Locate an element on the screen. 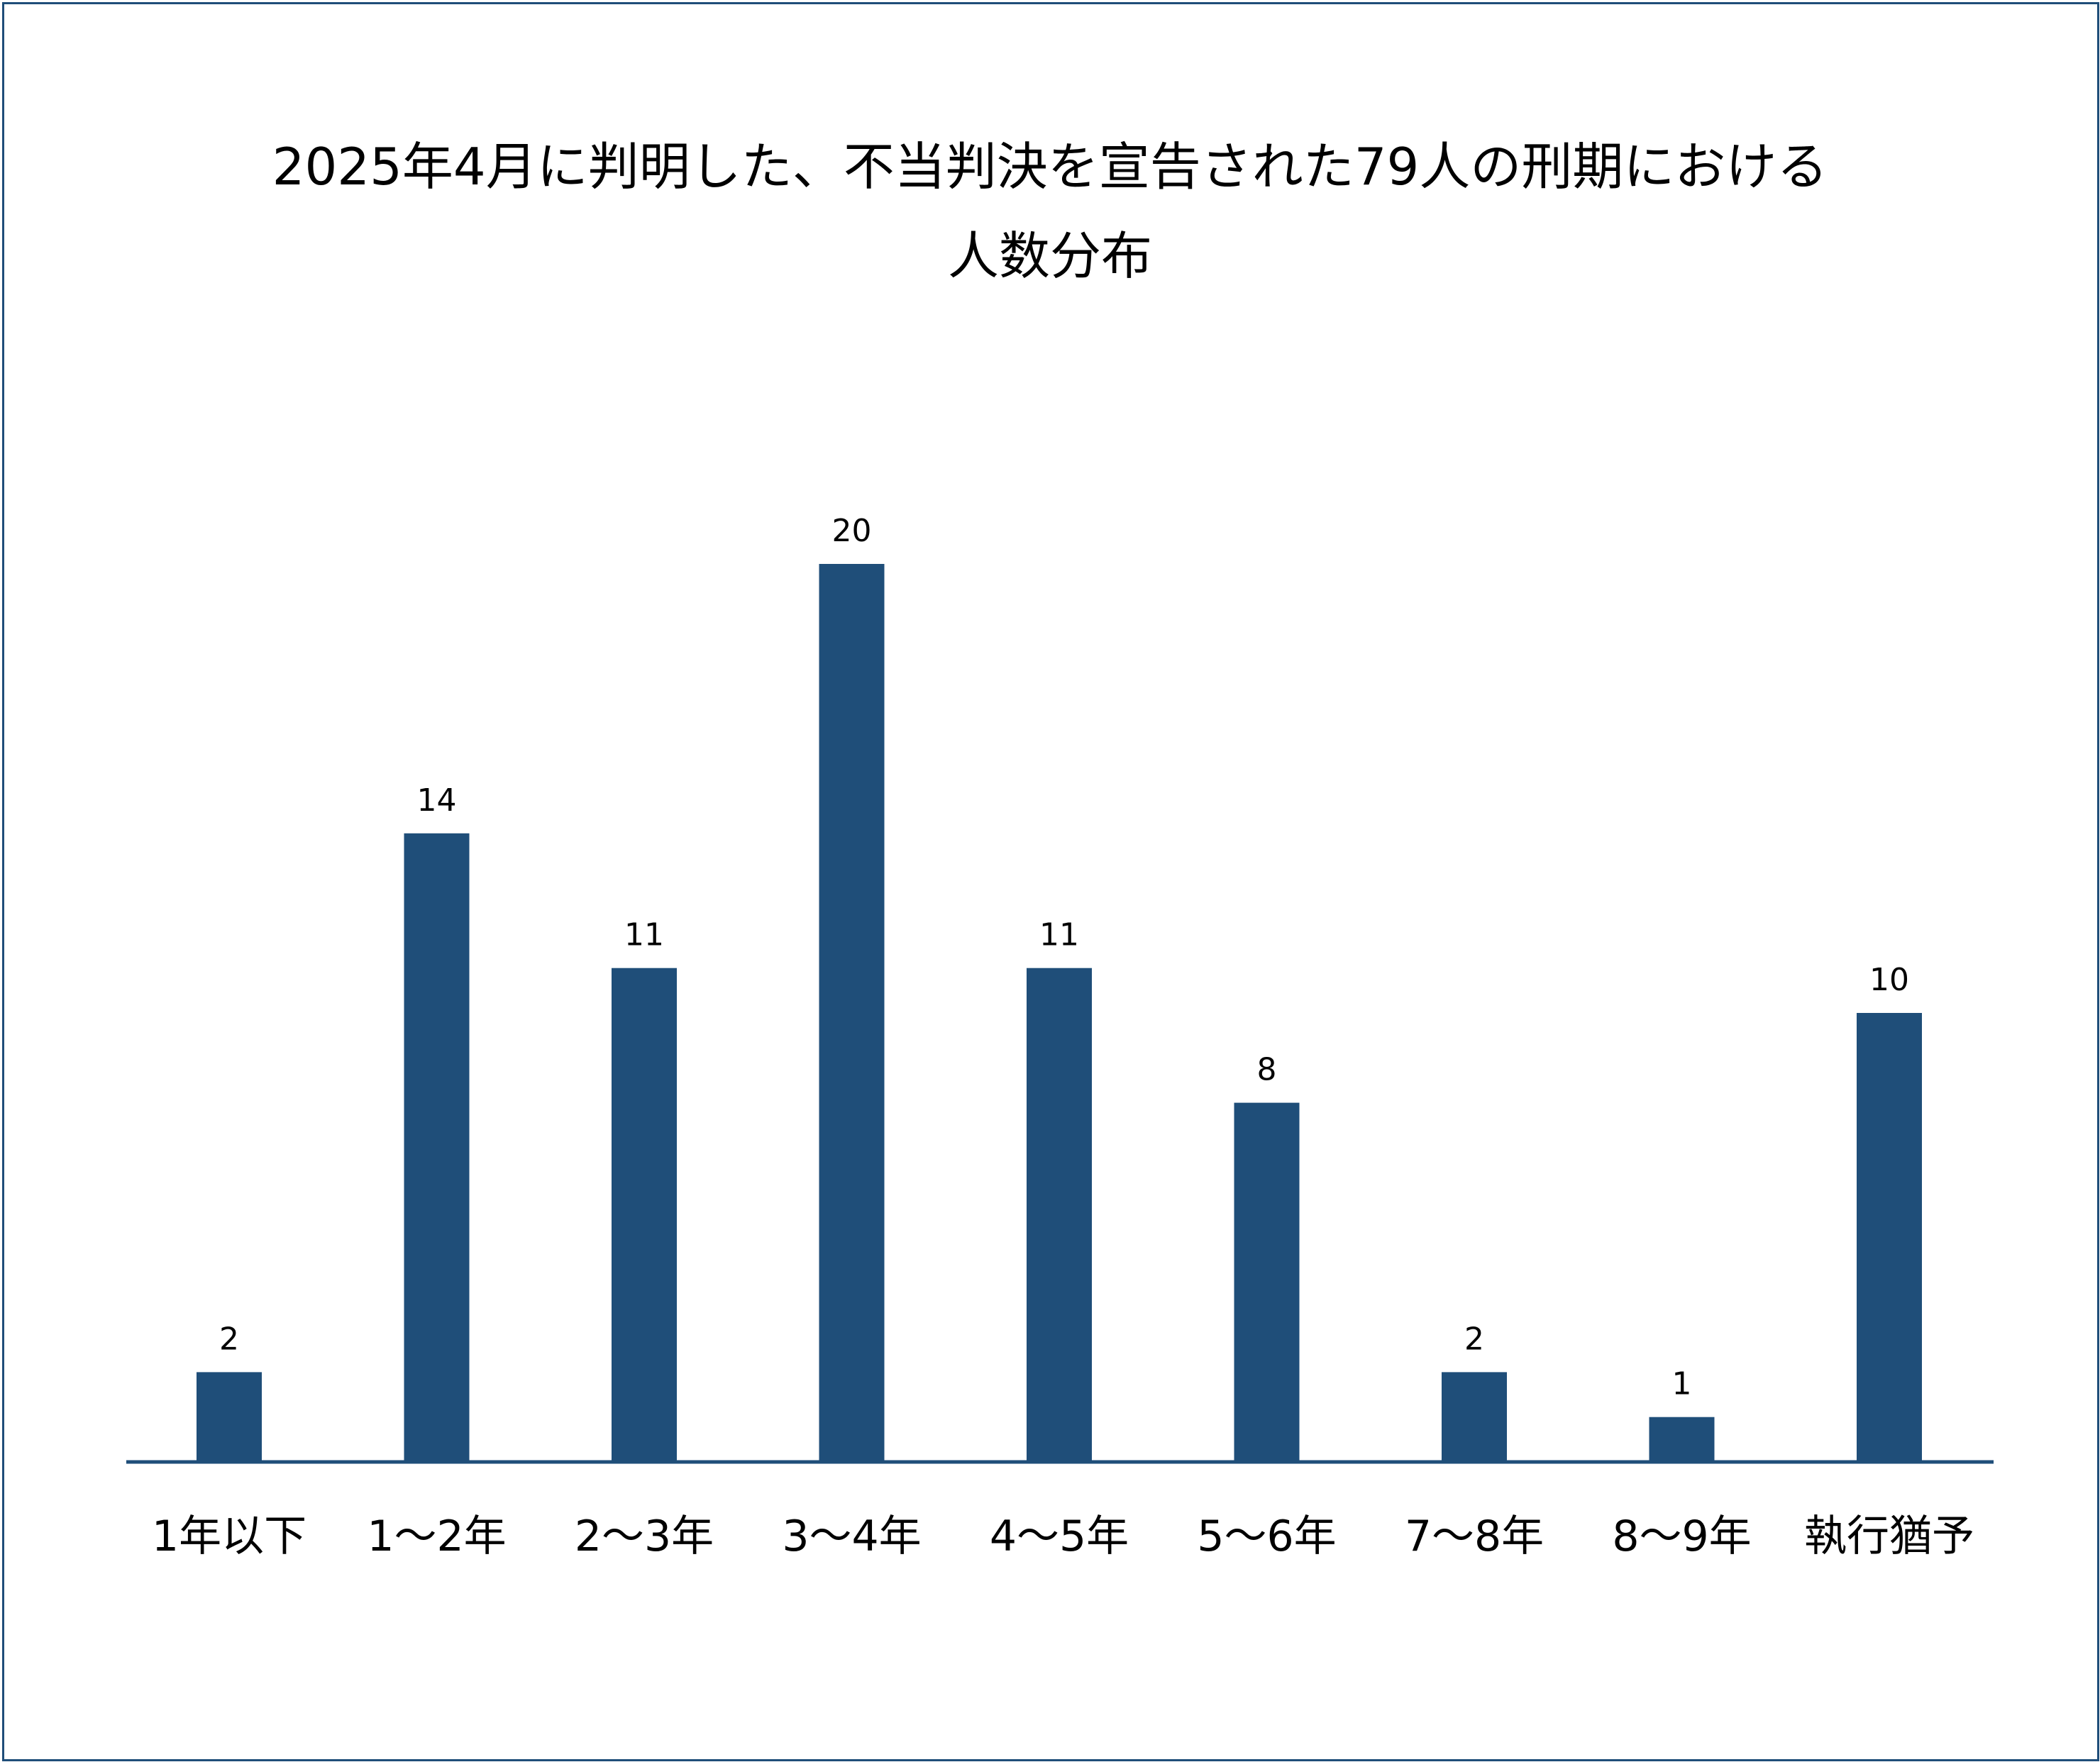 Image resolution: width=2100 pixels, height=1762 pixels. data-label-0: 2 is located at coordinates (229, 1339).